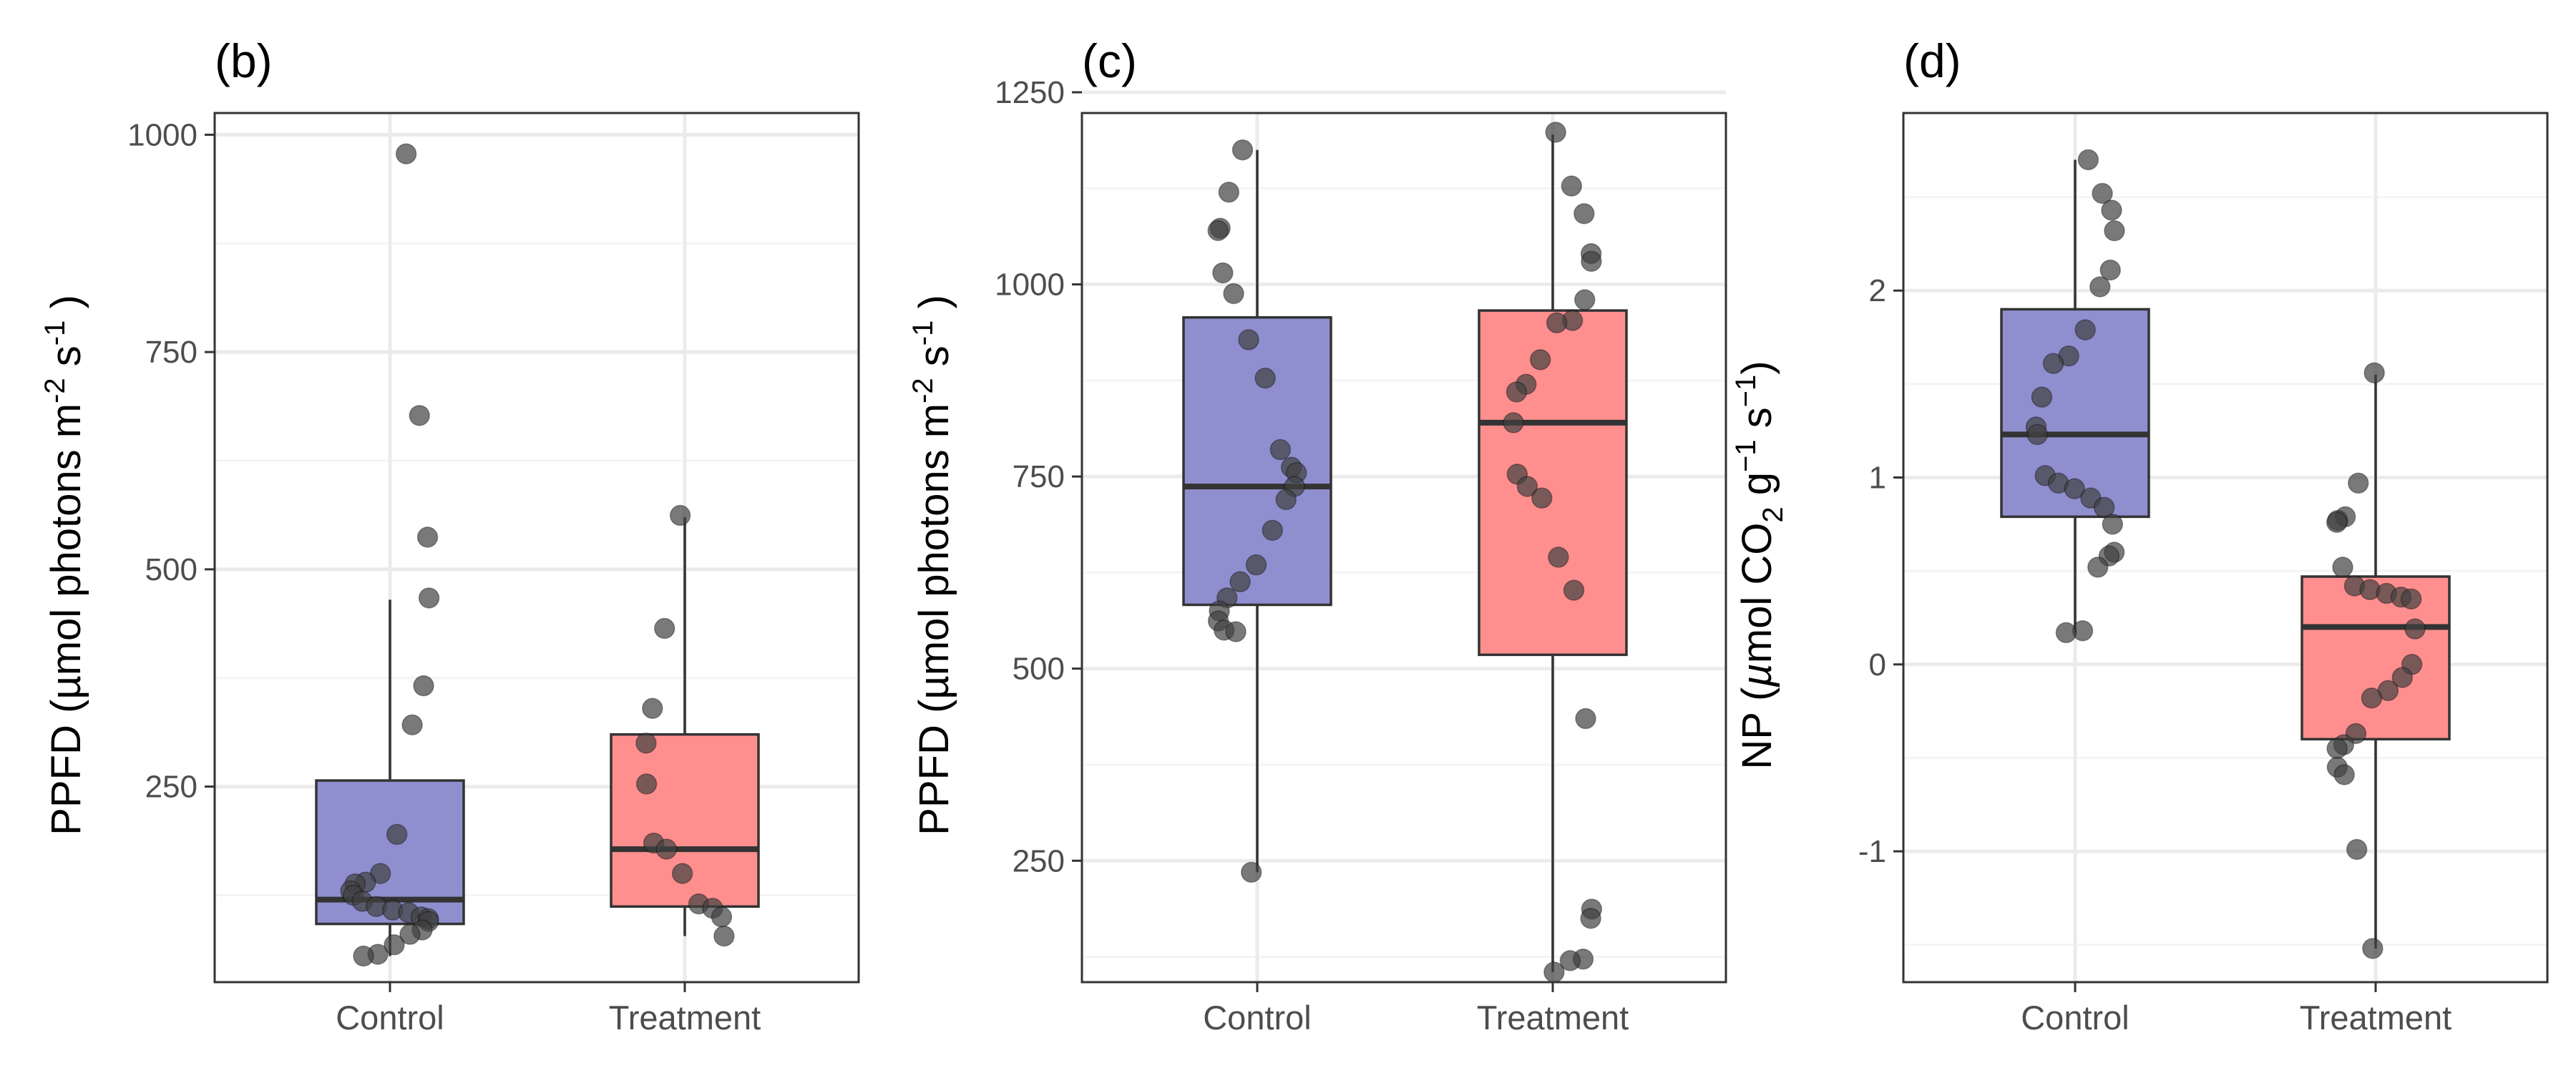 The image size is (2576, 1073). Describe the element at coordinates (1872, 852) in the screenshot. I see `y-tick-label: -1` at that location.